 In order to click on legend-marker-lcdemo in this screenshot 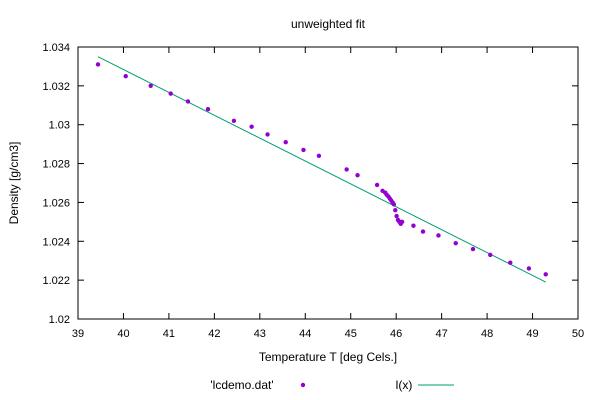, I will do `click(303, 385)`.